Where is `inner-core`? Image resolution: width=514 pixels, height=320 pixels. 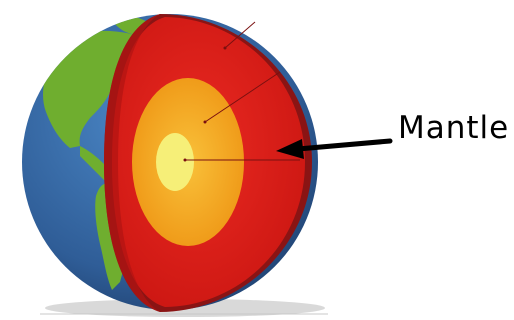
inner-core is located at coordinates (175, 162).